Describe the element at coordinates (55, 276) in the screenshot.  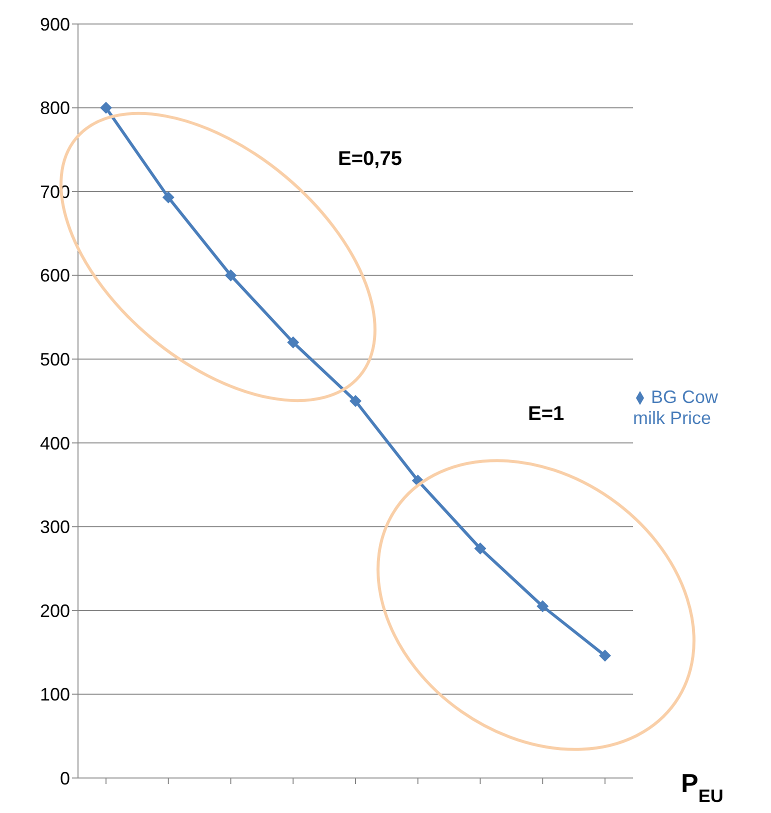
I see `y-tick-label: 600` at that location.